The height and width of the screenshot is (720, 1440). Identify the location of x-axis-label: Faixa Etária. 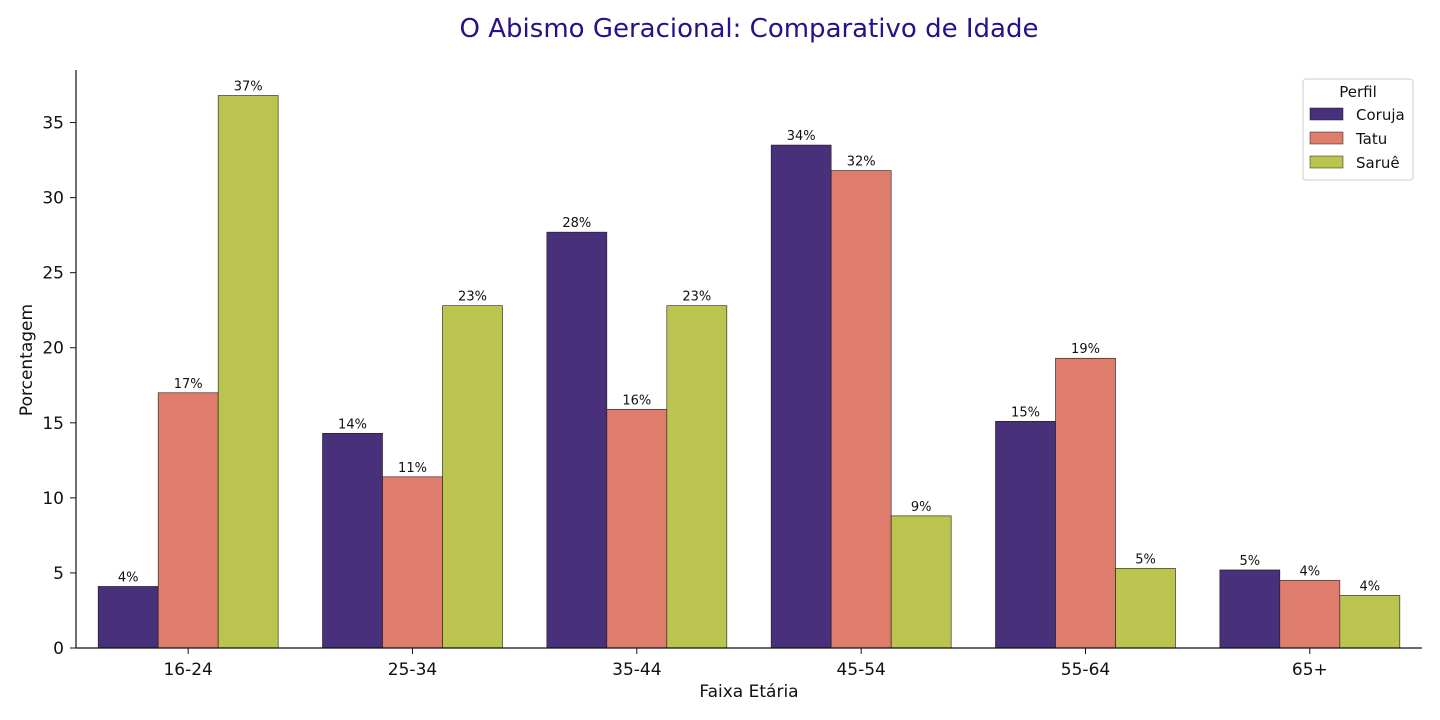
(748, 692).